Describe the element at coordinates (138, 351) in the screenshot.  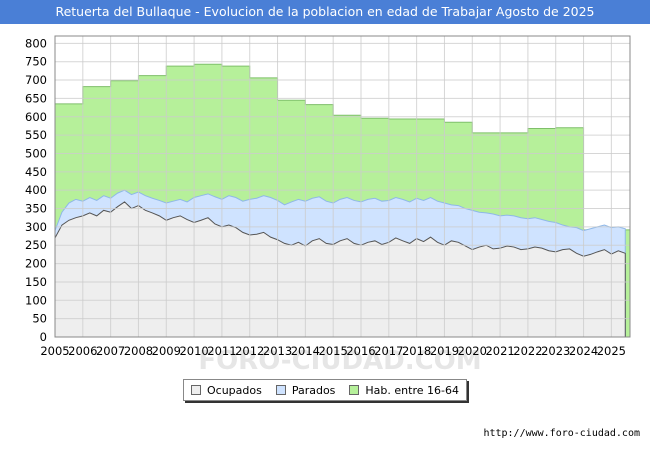
I see `x-tick-label: 2008` at that location.